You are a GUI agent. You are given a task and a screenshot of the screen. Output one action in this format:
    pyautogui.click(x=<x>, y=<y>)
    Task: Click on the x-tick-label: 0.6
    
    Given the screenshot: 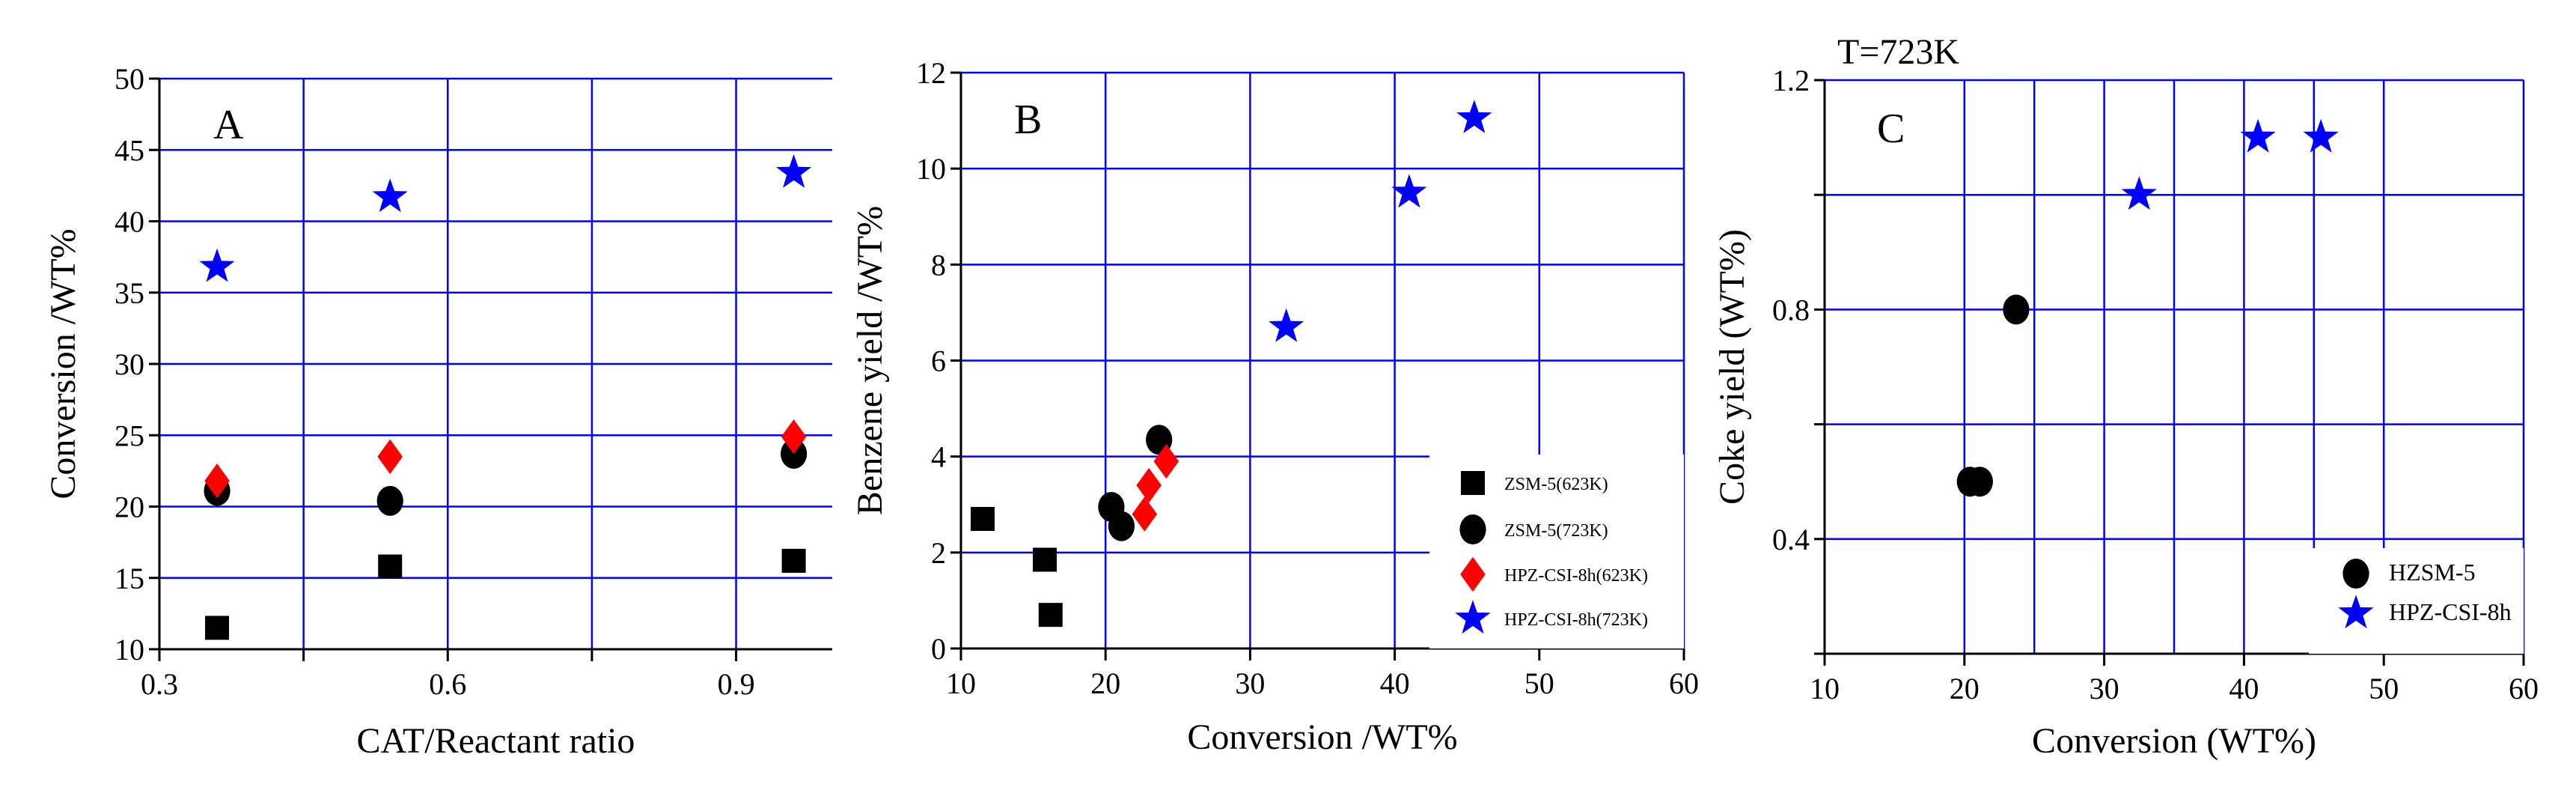 What is the action you would take?
    pyautogui.click(x=447, y=684)
    